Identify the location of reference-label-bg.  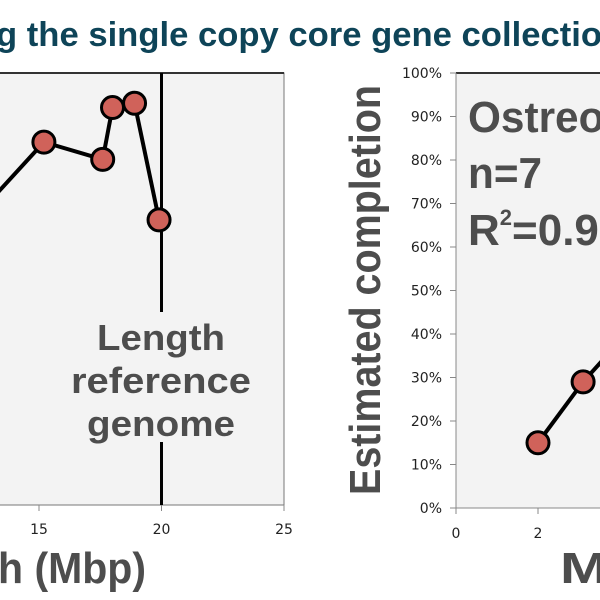
(164, 377).